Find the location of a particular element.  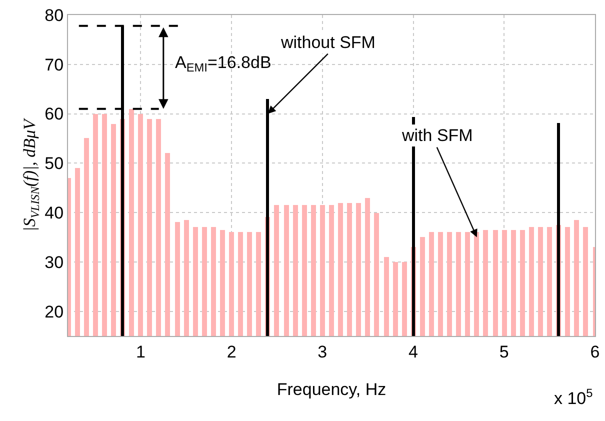

annotation: with SFM is located at coordinates (437, 135).